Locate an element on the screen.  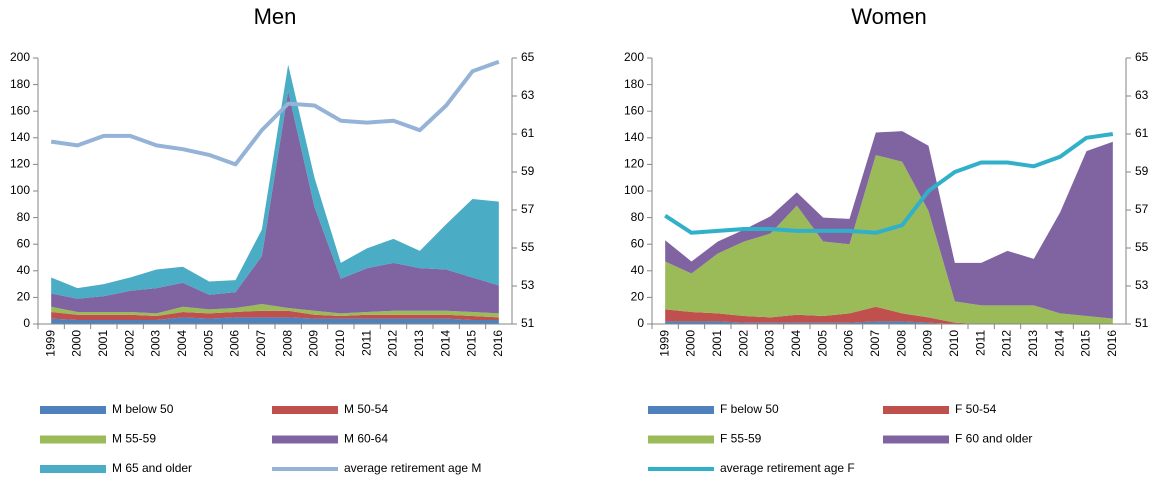
y-tick-label: 140 is located at coordinates (20, 137).